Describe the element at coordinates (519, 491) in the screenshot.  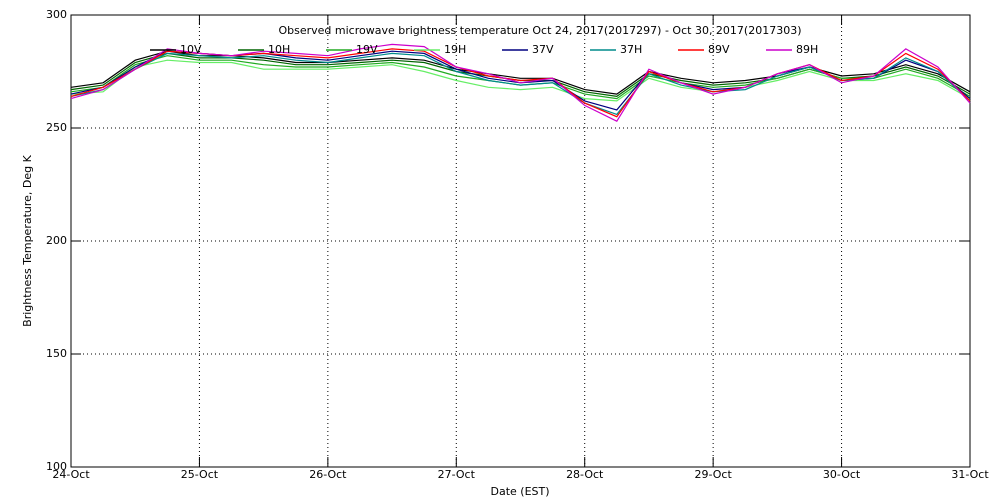
I see `x-axis-label: Date (EST)` at that location.